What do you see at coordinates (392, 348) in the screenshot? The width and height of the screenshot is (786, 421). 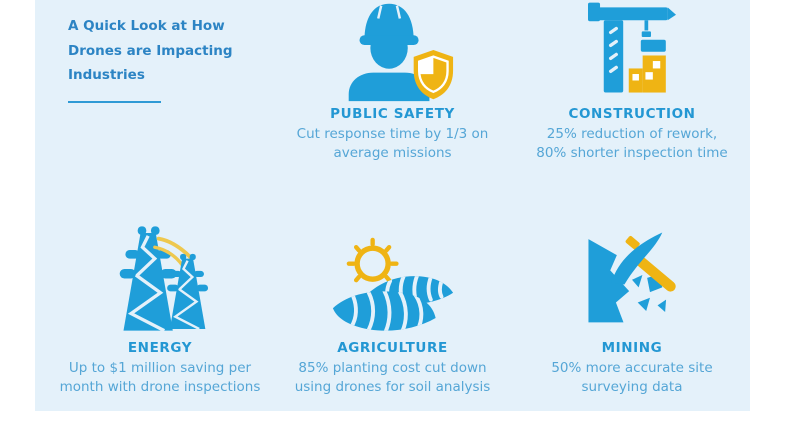 I see `section-label: AGRICULTURE` at bounding box center [392, 348].